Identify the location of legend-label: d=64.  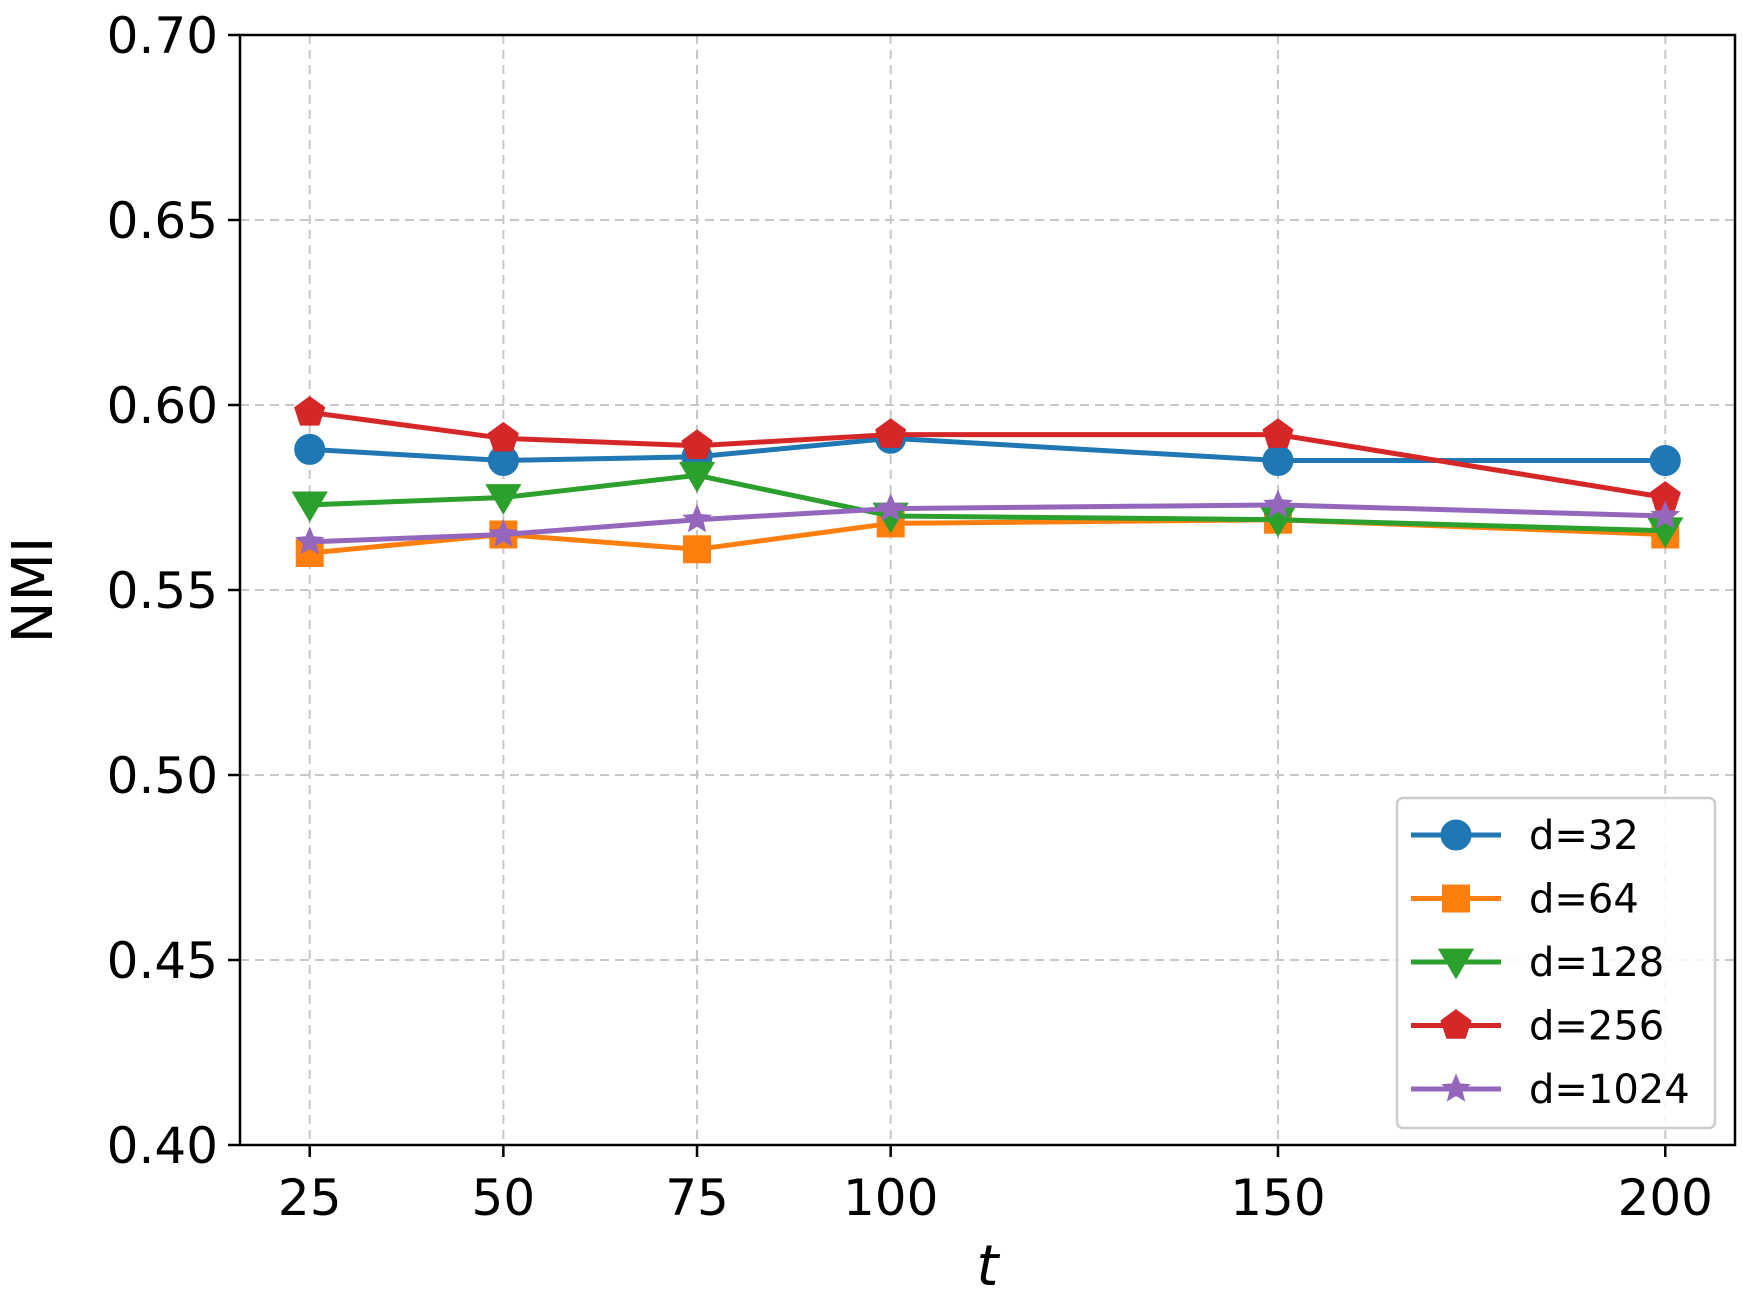
(1584, 900).